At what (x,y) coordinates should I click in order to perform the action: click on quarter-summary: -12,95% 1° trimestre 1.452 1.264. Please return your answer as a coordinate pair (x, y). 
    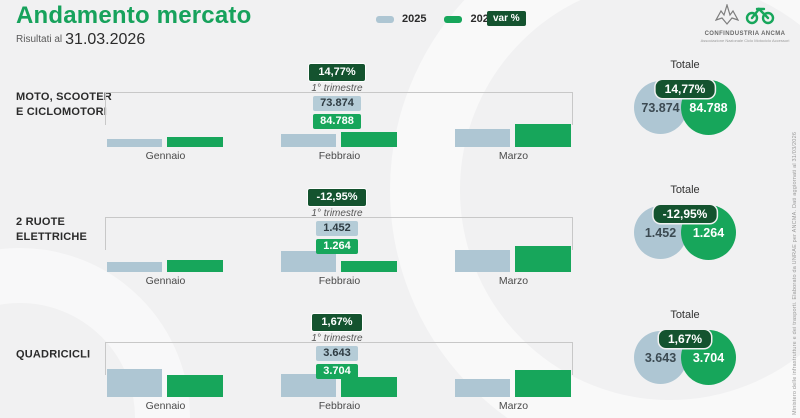
    Looking at the image, I should click on (337, 220).